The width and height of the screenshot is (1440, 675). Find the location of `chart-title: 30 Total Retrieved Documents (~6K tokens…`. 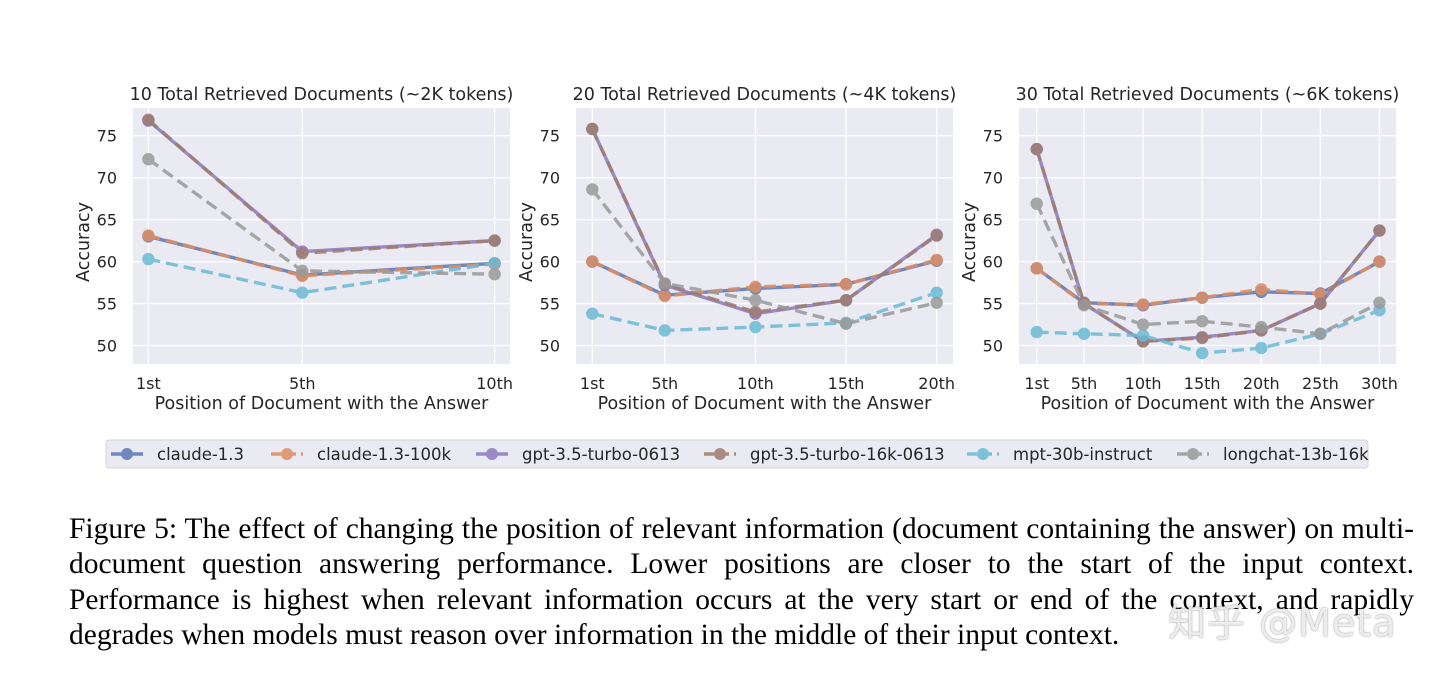

chart-title: 30 Total Retrieved Documents (~6K tokens… is located at coordinates (1208, 95).